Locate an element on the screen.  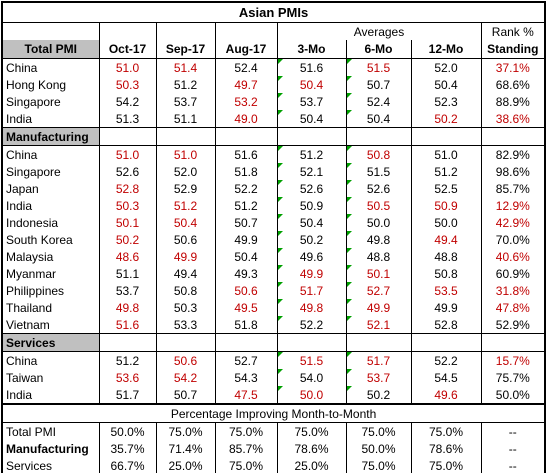
value-cell: 50.2 is located at coordinates (378, 395).